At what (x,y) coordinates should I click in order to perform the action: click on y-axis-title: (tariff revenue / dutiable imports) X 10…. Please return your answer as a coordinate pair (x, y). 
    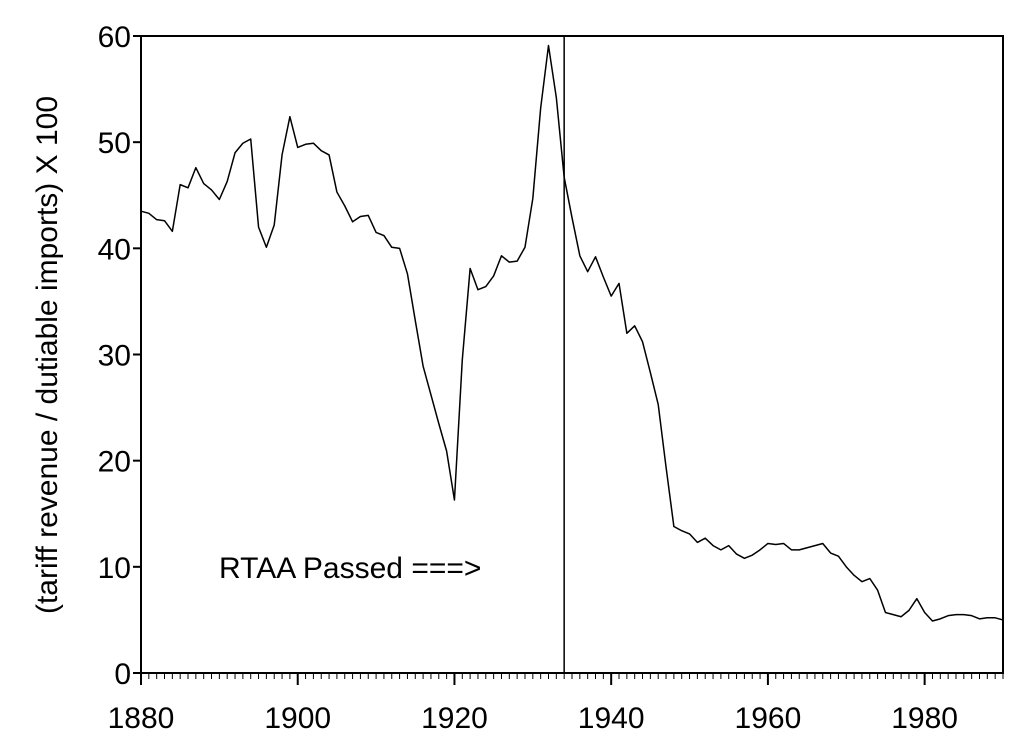
    Looking at the image, I should click on (47, 355).